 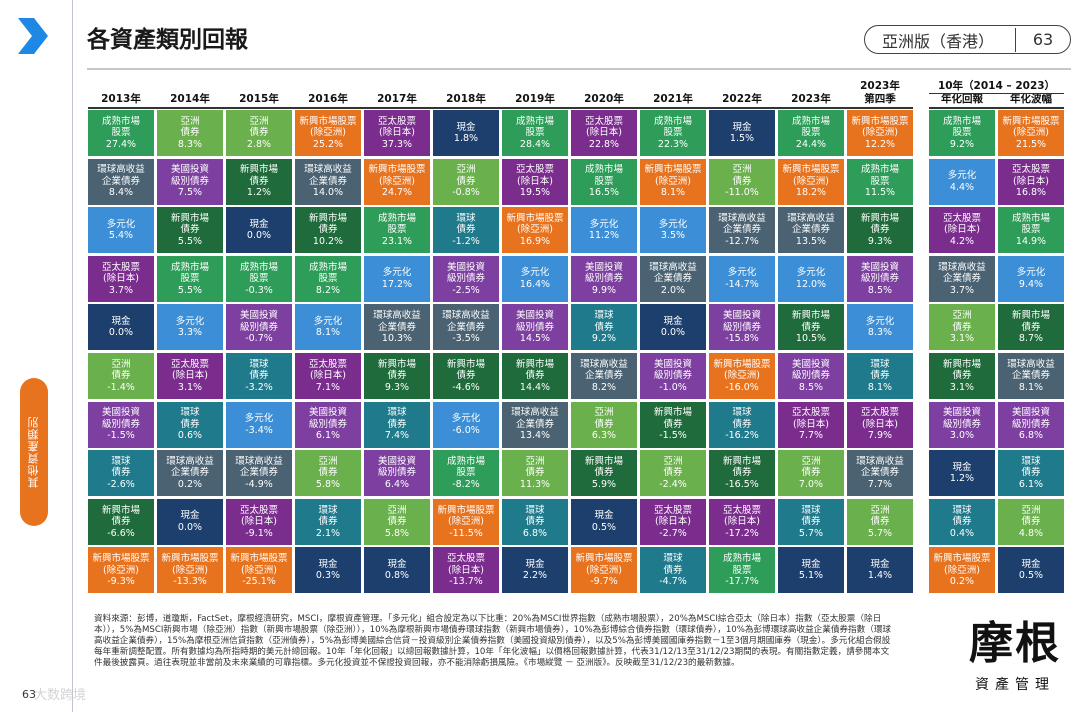 I want to click on asset-cell: 亞太股票 (除日本) -2.7%, so click(x=673, y=521).